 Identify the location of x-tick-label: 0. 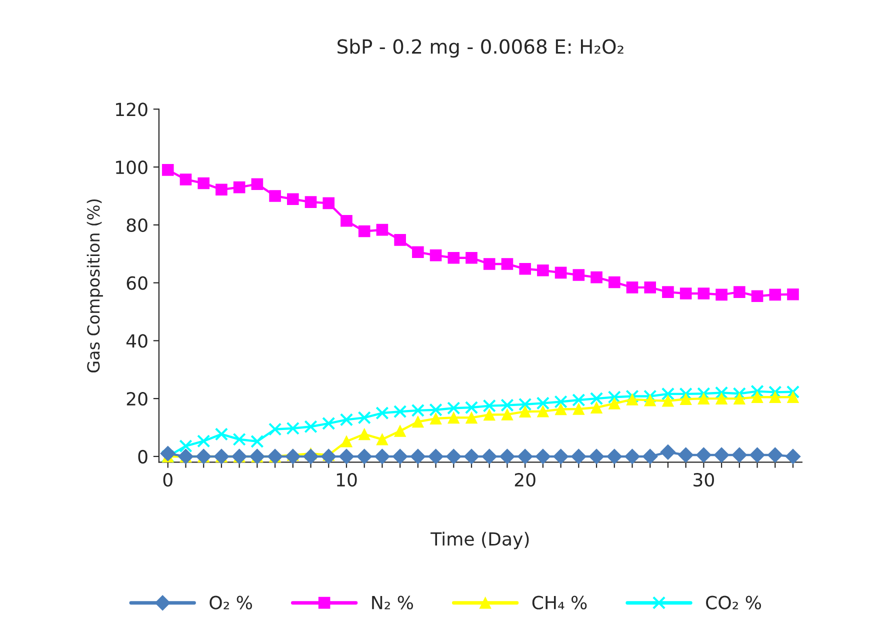
(167, 479).